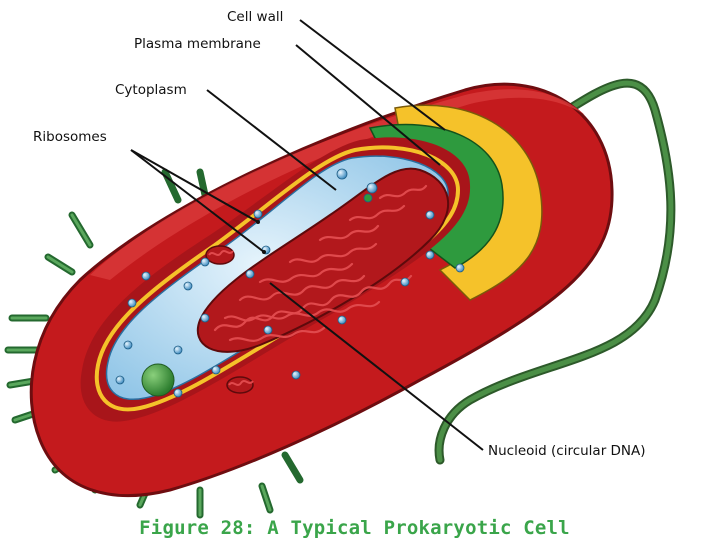  I want to click on label-nucleoid: Nucleoid (circular DNA), so click(567, 451).